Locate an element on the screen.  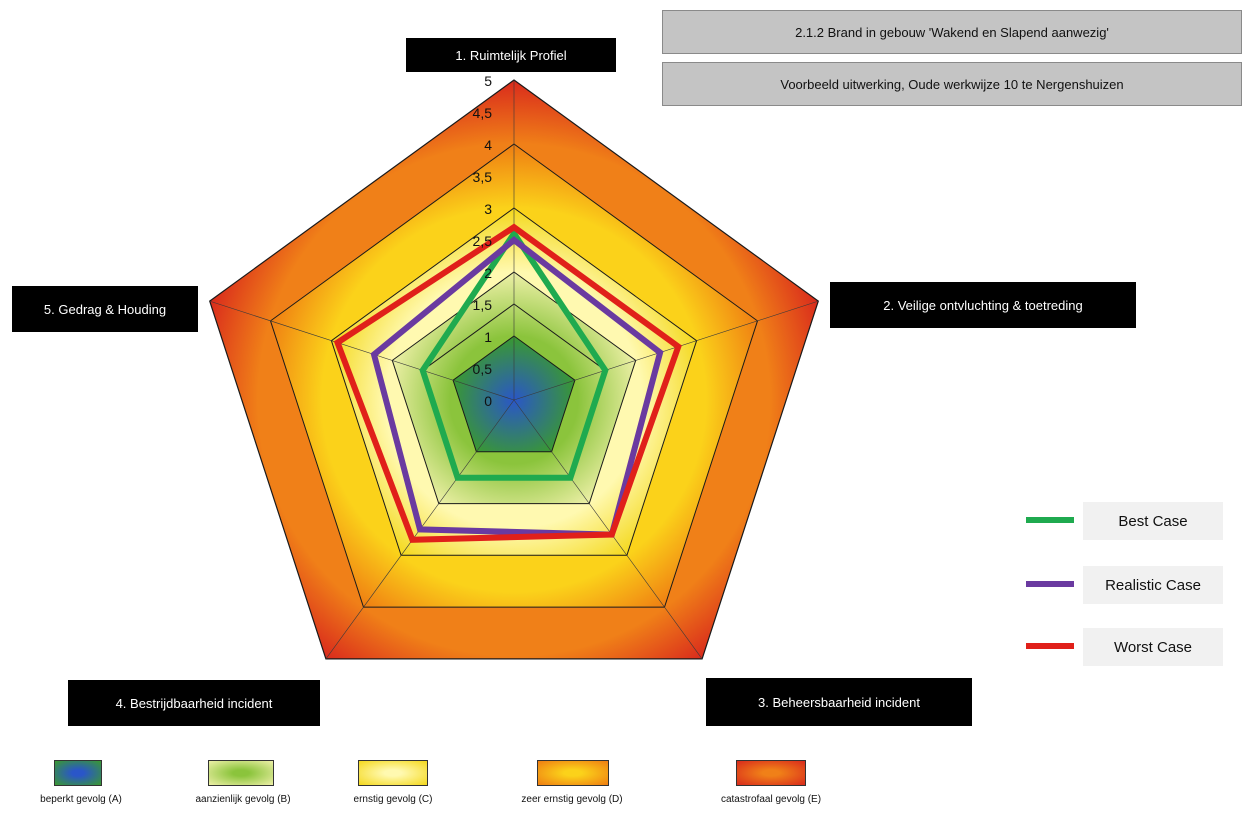
radial-tick-labels: 0 0,5 1 1,5 2 2,5 3 3,5 4 4,5 5 is located at coordinates (483, 241).